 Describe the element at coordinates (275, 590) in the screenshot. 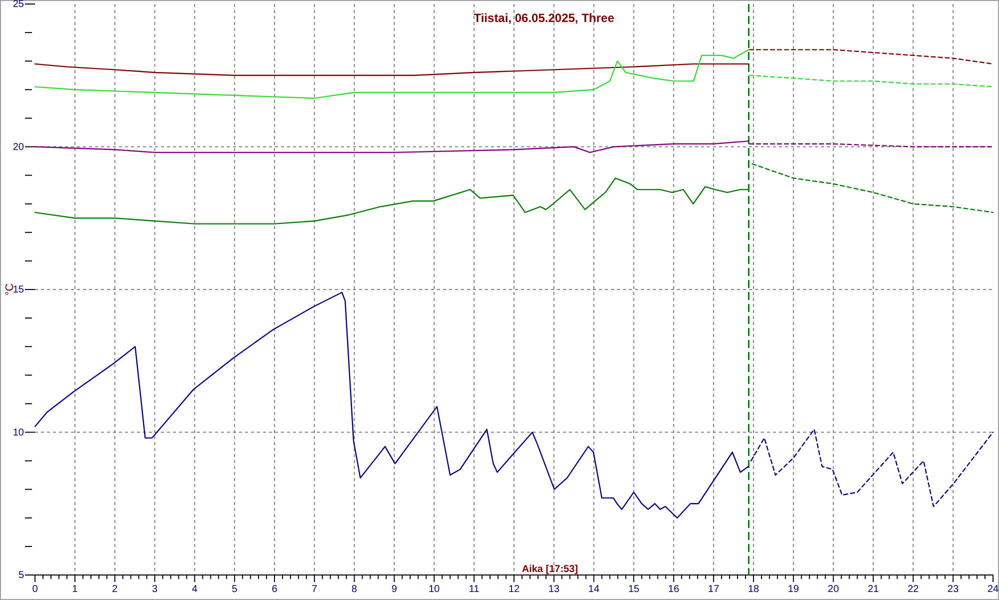

I see `x-tick-label: 6` at that location.